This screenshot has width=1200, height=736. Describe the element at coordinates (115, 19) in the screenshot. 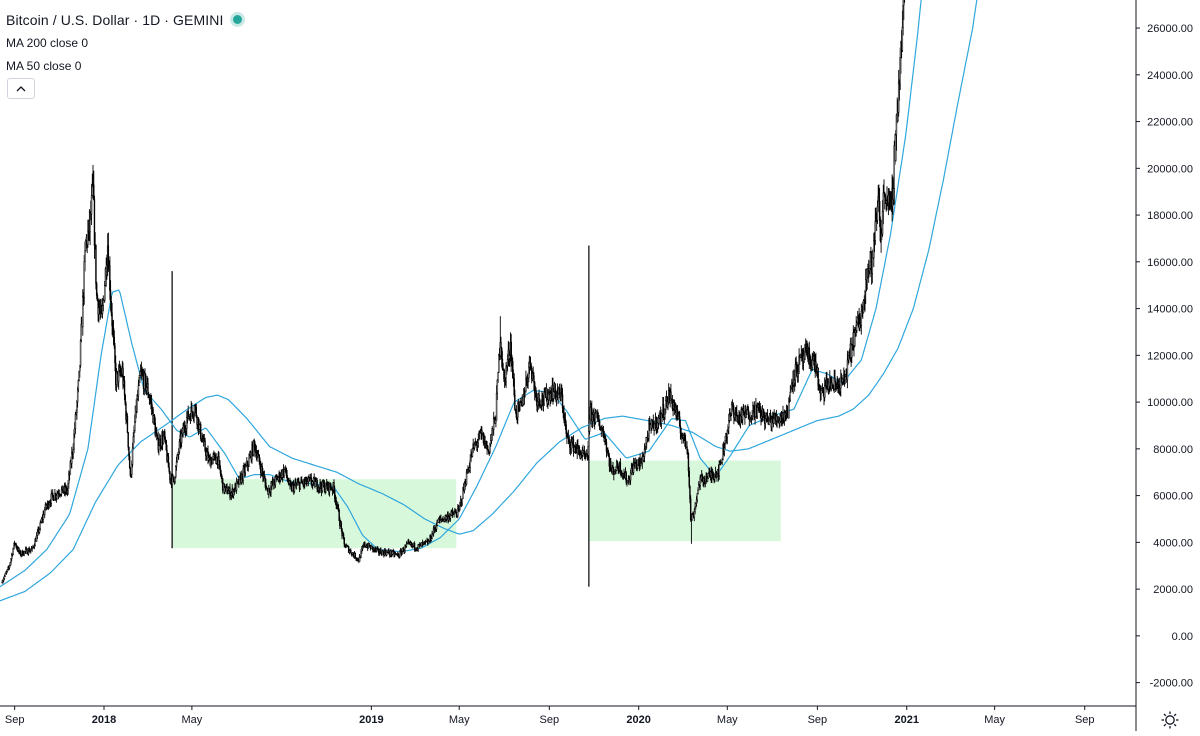

I see `symbol-title: Bitcoin / U.S. Dollar · 1D · GEMINI` at that location.